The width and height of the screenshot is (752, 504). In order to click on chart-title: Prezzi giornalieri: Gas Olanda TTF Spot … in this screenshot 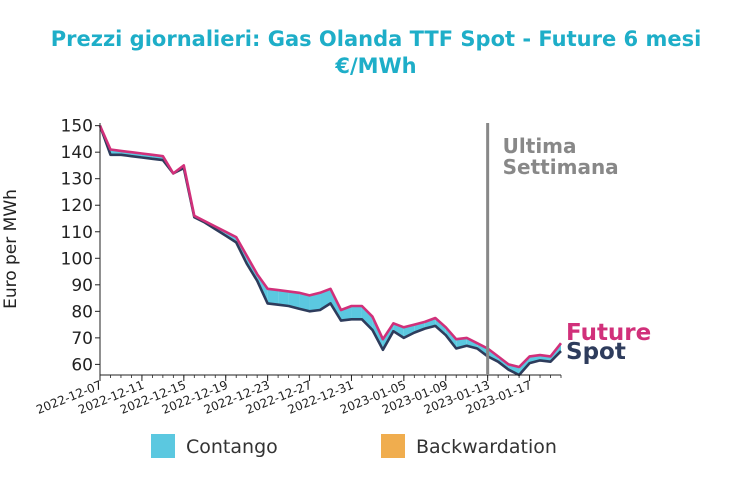, I will do `click(376, 39)`.